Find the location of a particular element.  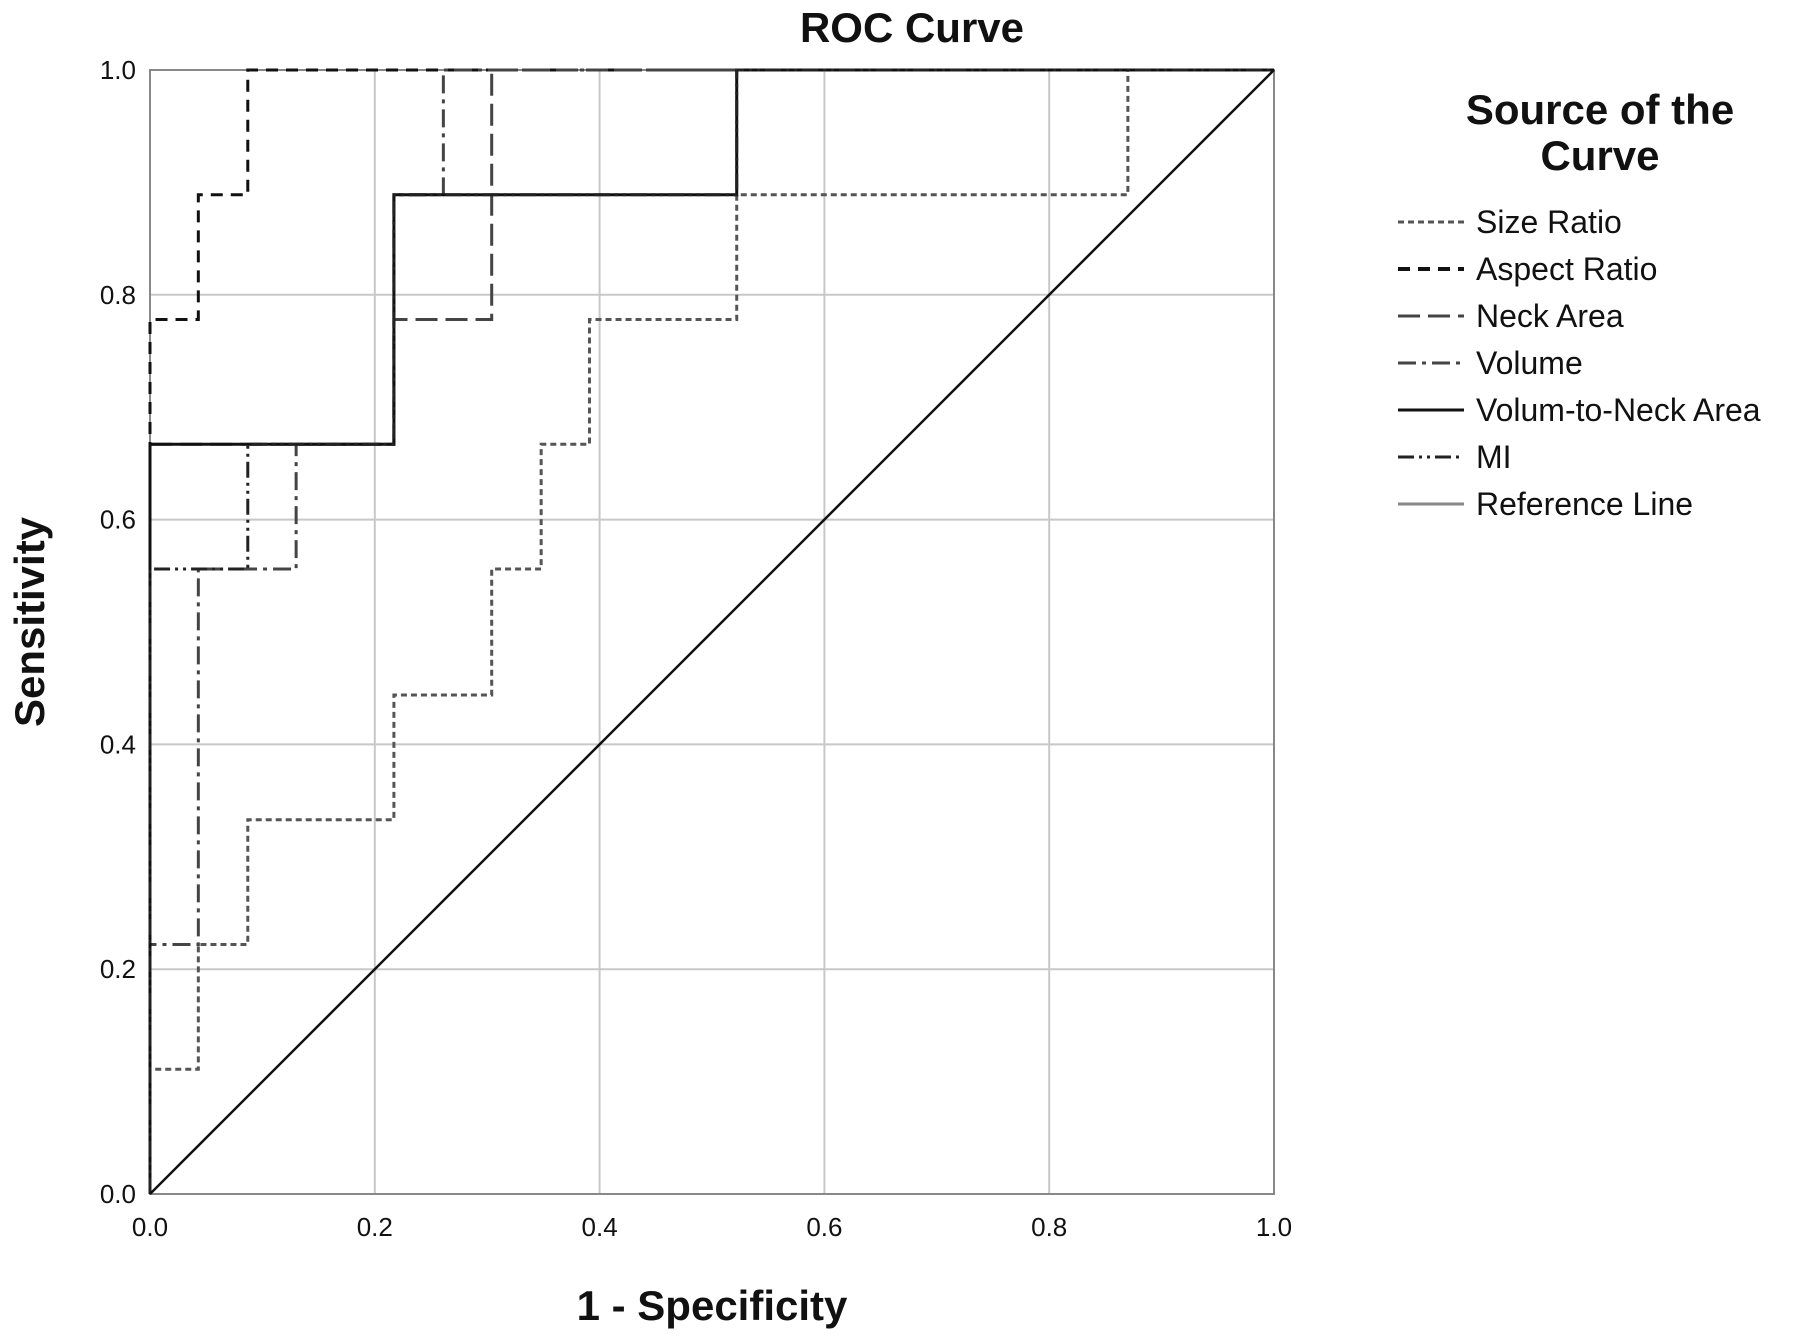

y-tick-label: 1.0 is located at coordinates (118, 70).